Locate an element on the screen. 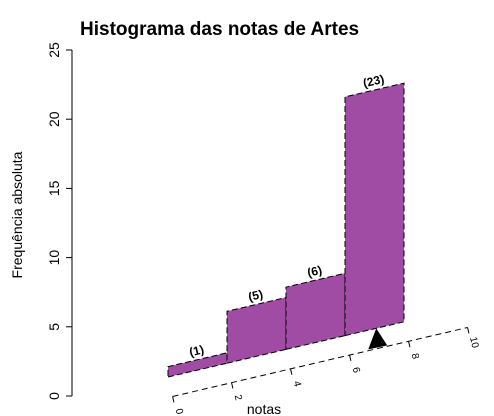  y-tick-label: 20 is located at coordinates (54, 119).